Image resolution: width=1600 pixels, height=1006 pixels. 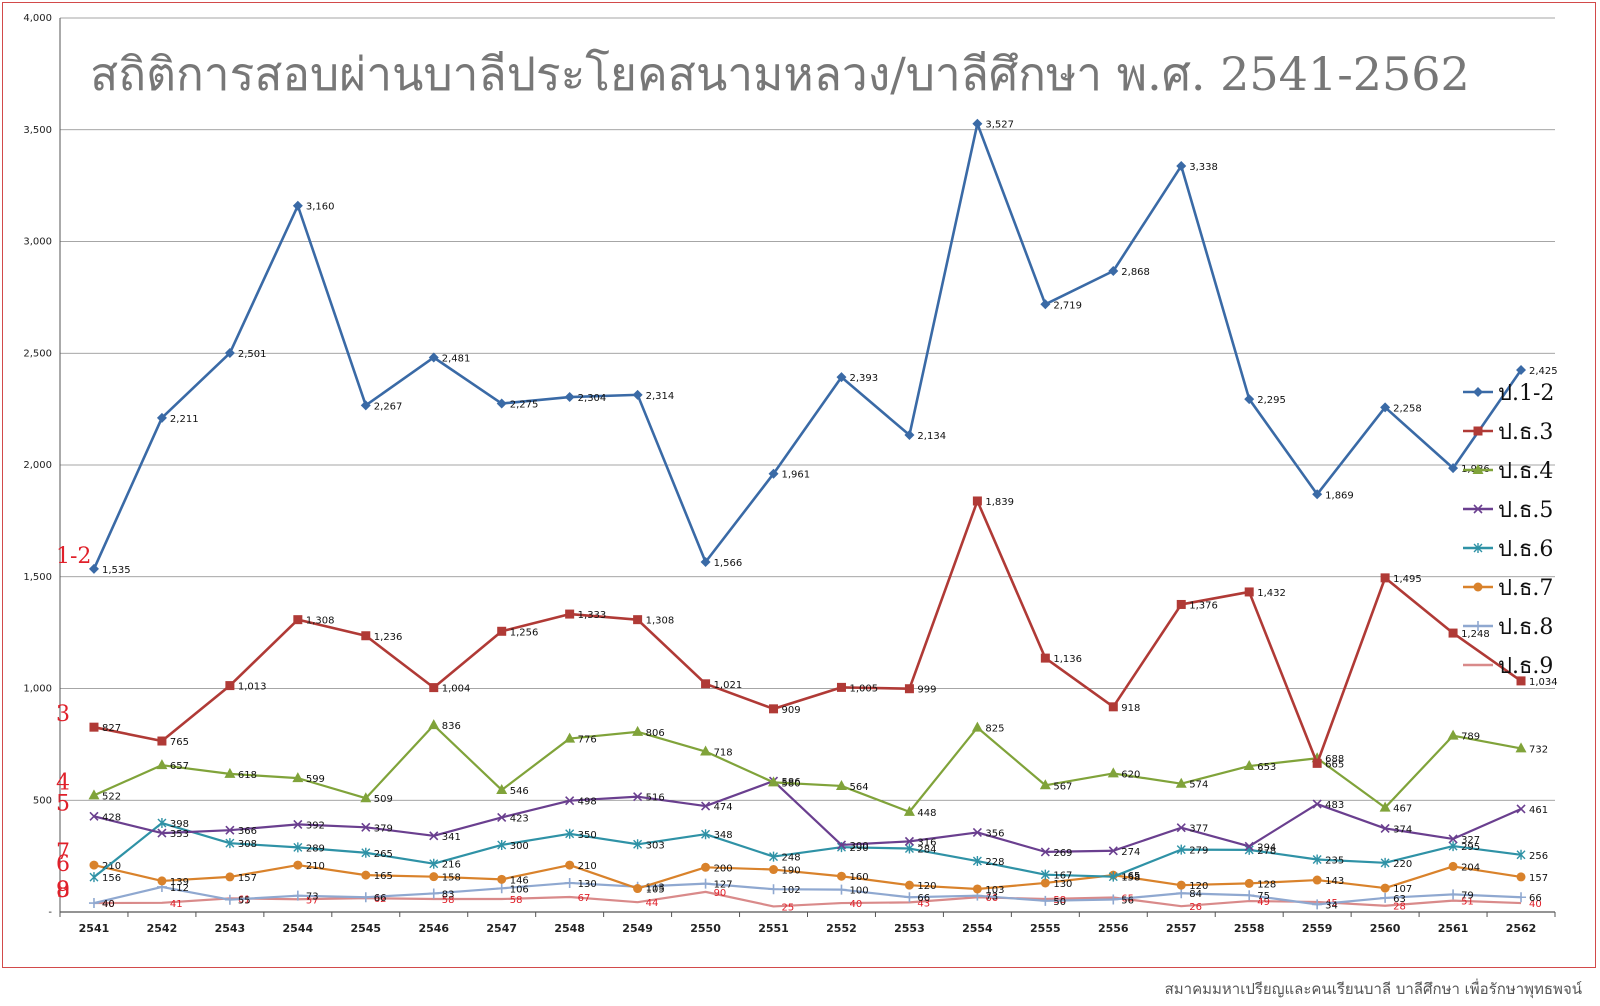 What do you see at coordinates (519, 880) in the screenshot?
I see `data-label: 146` at bounding box center [519, 880].